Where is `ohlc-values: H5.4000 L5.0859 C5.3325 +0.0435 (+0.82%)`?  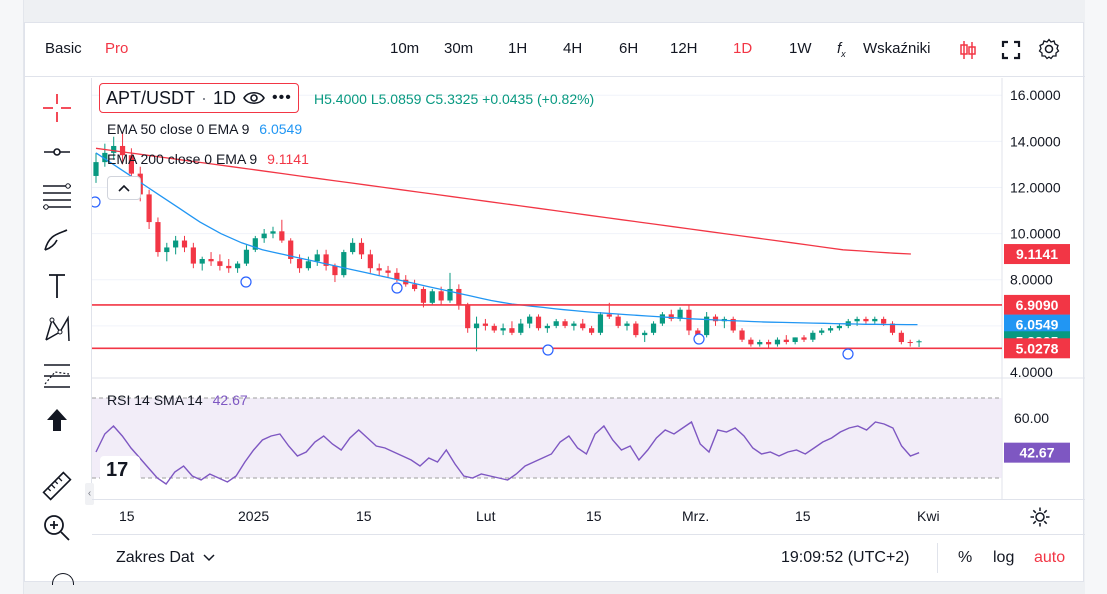
ohlc-values: H5.4000 L5.0859 C5.3325 +0.0435 (+0.82%) is located at coordinates (454, 99).